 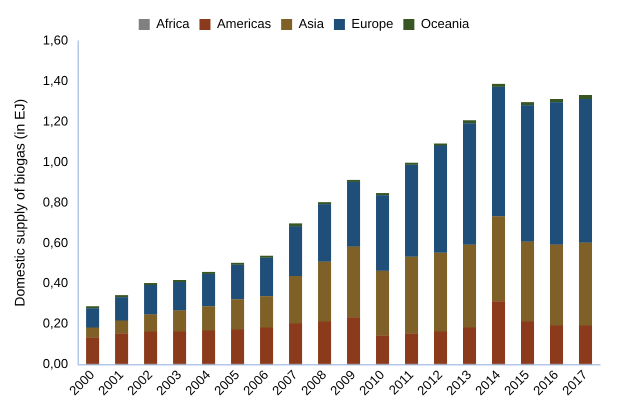 What do you see at coordinates (55, 120) in the screenshot?
I see `y-tick-label: 1,20` at bounding box center [55, 120].